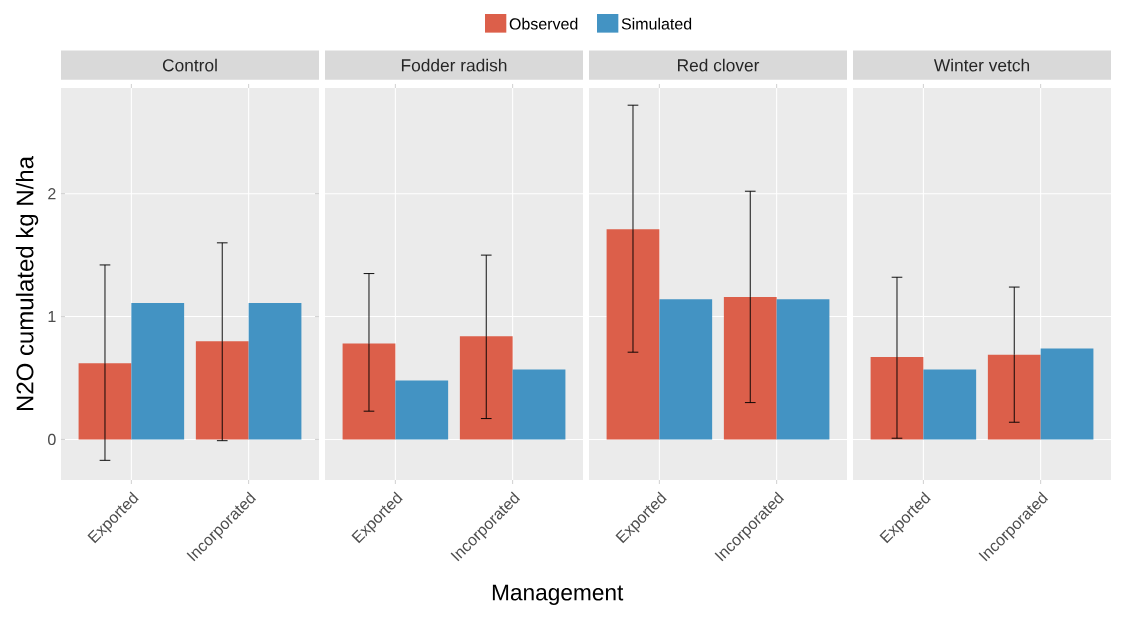 This screenshot has width=1131, height=621. What do you see at coordinates (52, 317) in the screenshot?
I see `y-tick-label: 1` at bounding box center [52, 317].